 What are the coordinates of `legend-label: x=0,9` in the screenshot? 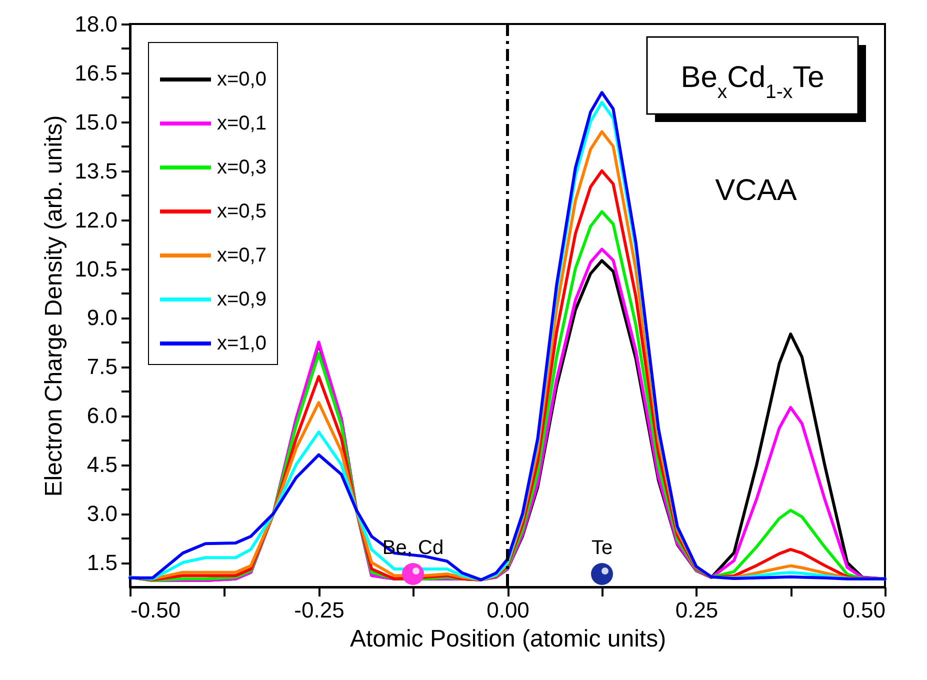 It's located at (241, 299).